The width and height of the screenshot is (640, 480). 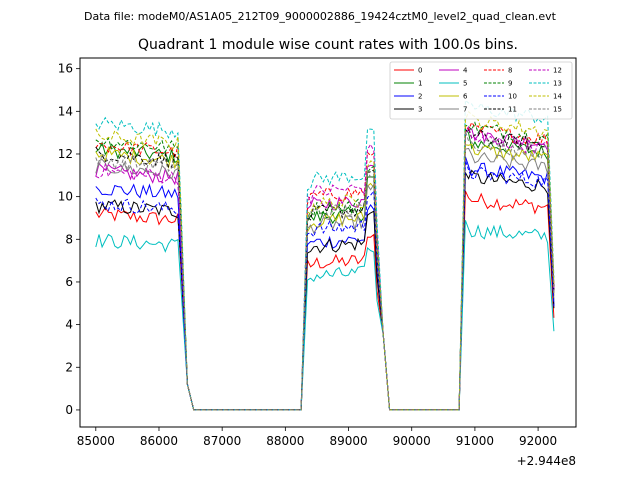 What do you see at coordinates (538, 441) in the screenshot?
I see `x-tick-label: 92000` at bounding box center [538, 441].